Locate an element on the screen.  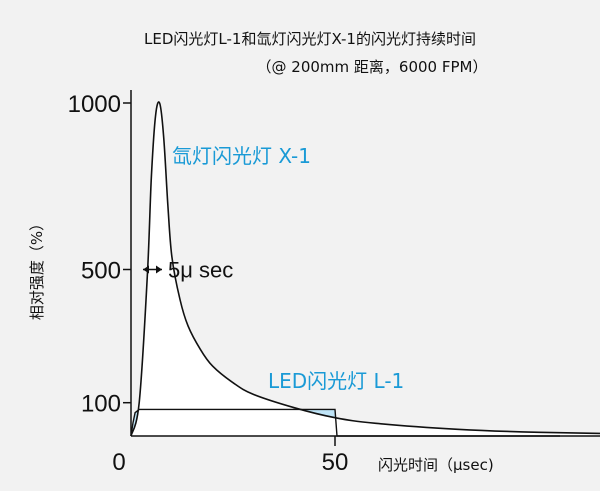
x-ticks: 0 50 is located at coordinates (230, 456).